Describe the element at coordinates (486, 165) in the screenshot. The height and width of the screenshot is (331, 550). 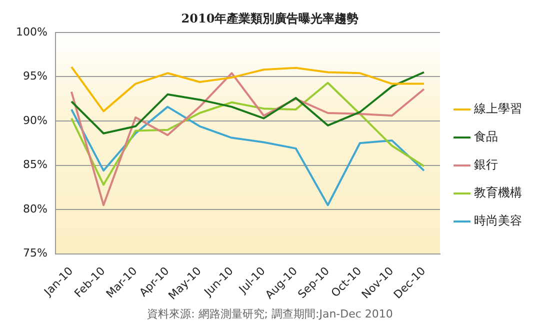
I see `legend-label: 銀行` at that location.